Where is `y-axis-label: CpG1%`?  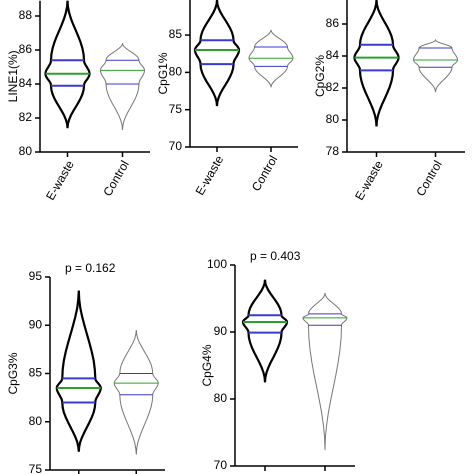
y-axis-label: CpG1% is located at coordinates (163, 73).